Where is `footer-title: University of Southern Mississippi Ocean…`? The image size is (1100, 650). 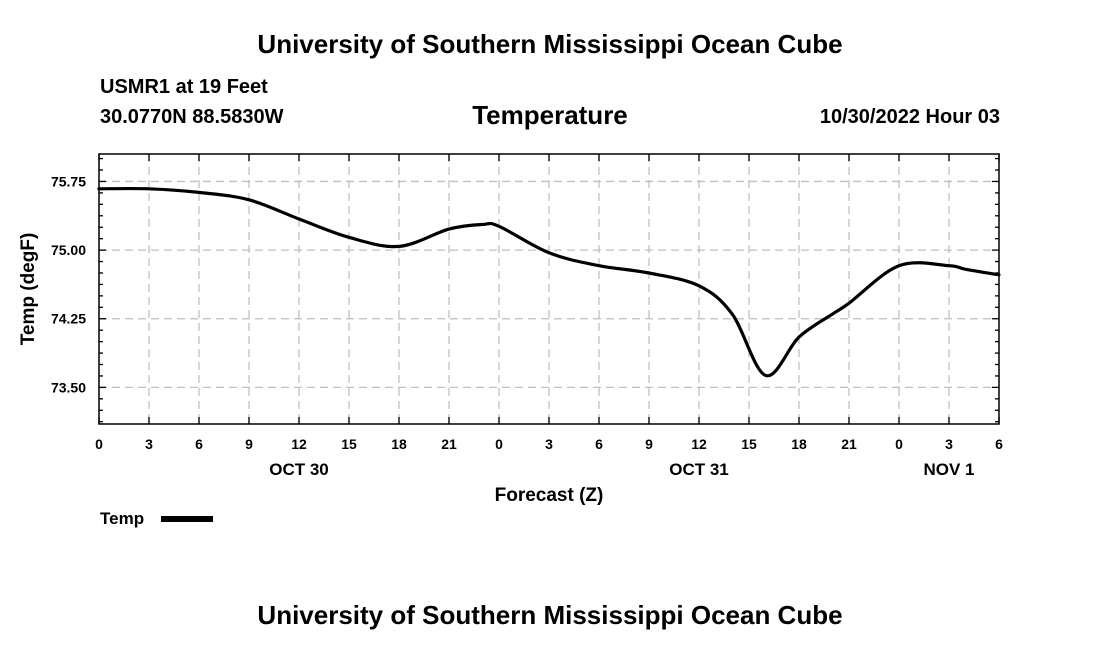 footer-title: University of Southern Mississippi Ocean… is located at coordinates (550, 615).